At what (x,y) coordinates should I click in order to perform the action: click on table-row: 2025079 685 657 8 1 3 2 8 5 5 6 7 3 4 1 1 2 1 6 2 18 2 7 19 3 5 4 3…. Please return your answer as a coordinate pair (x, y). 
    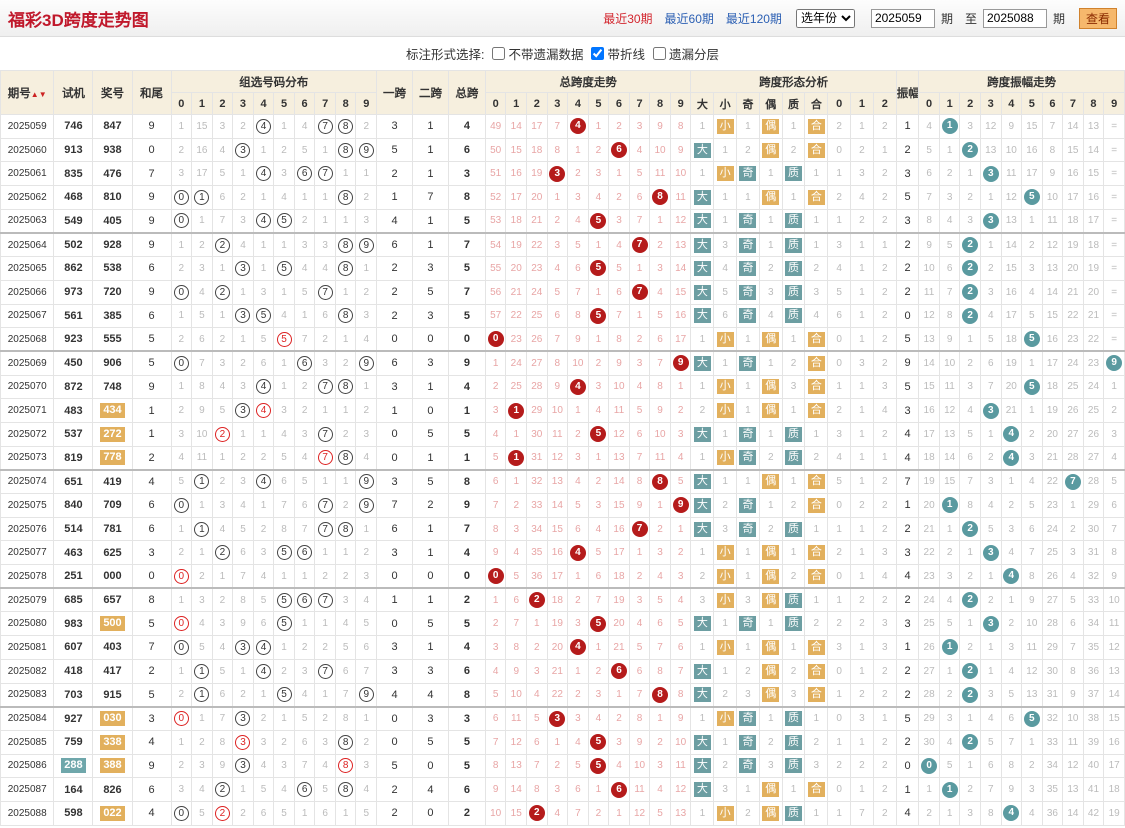
    Looking at the image, I should click on (562, 600).